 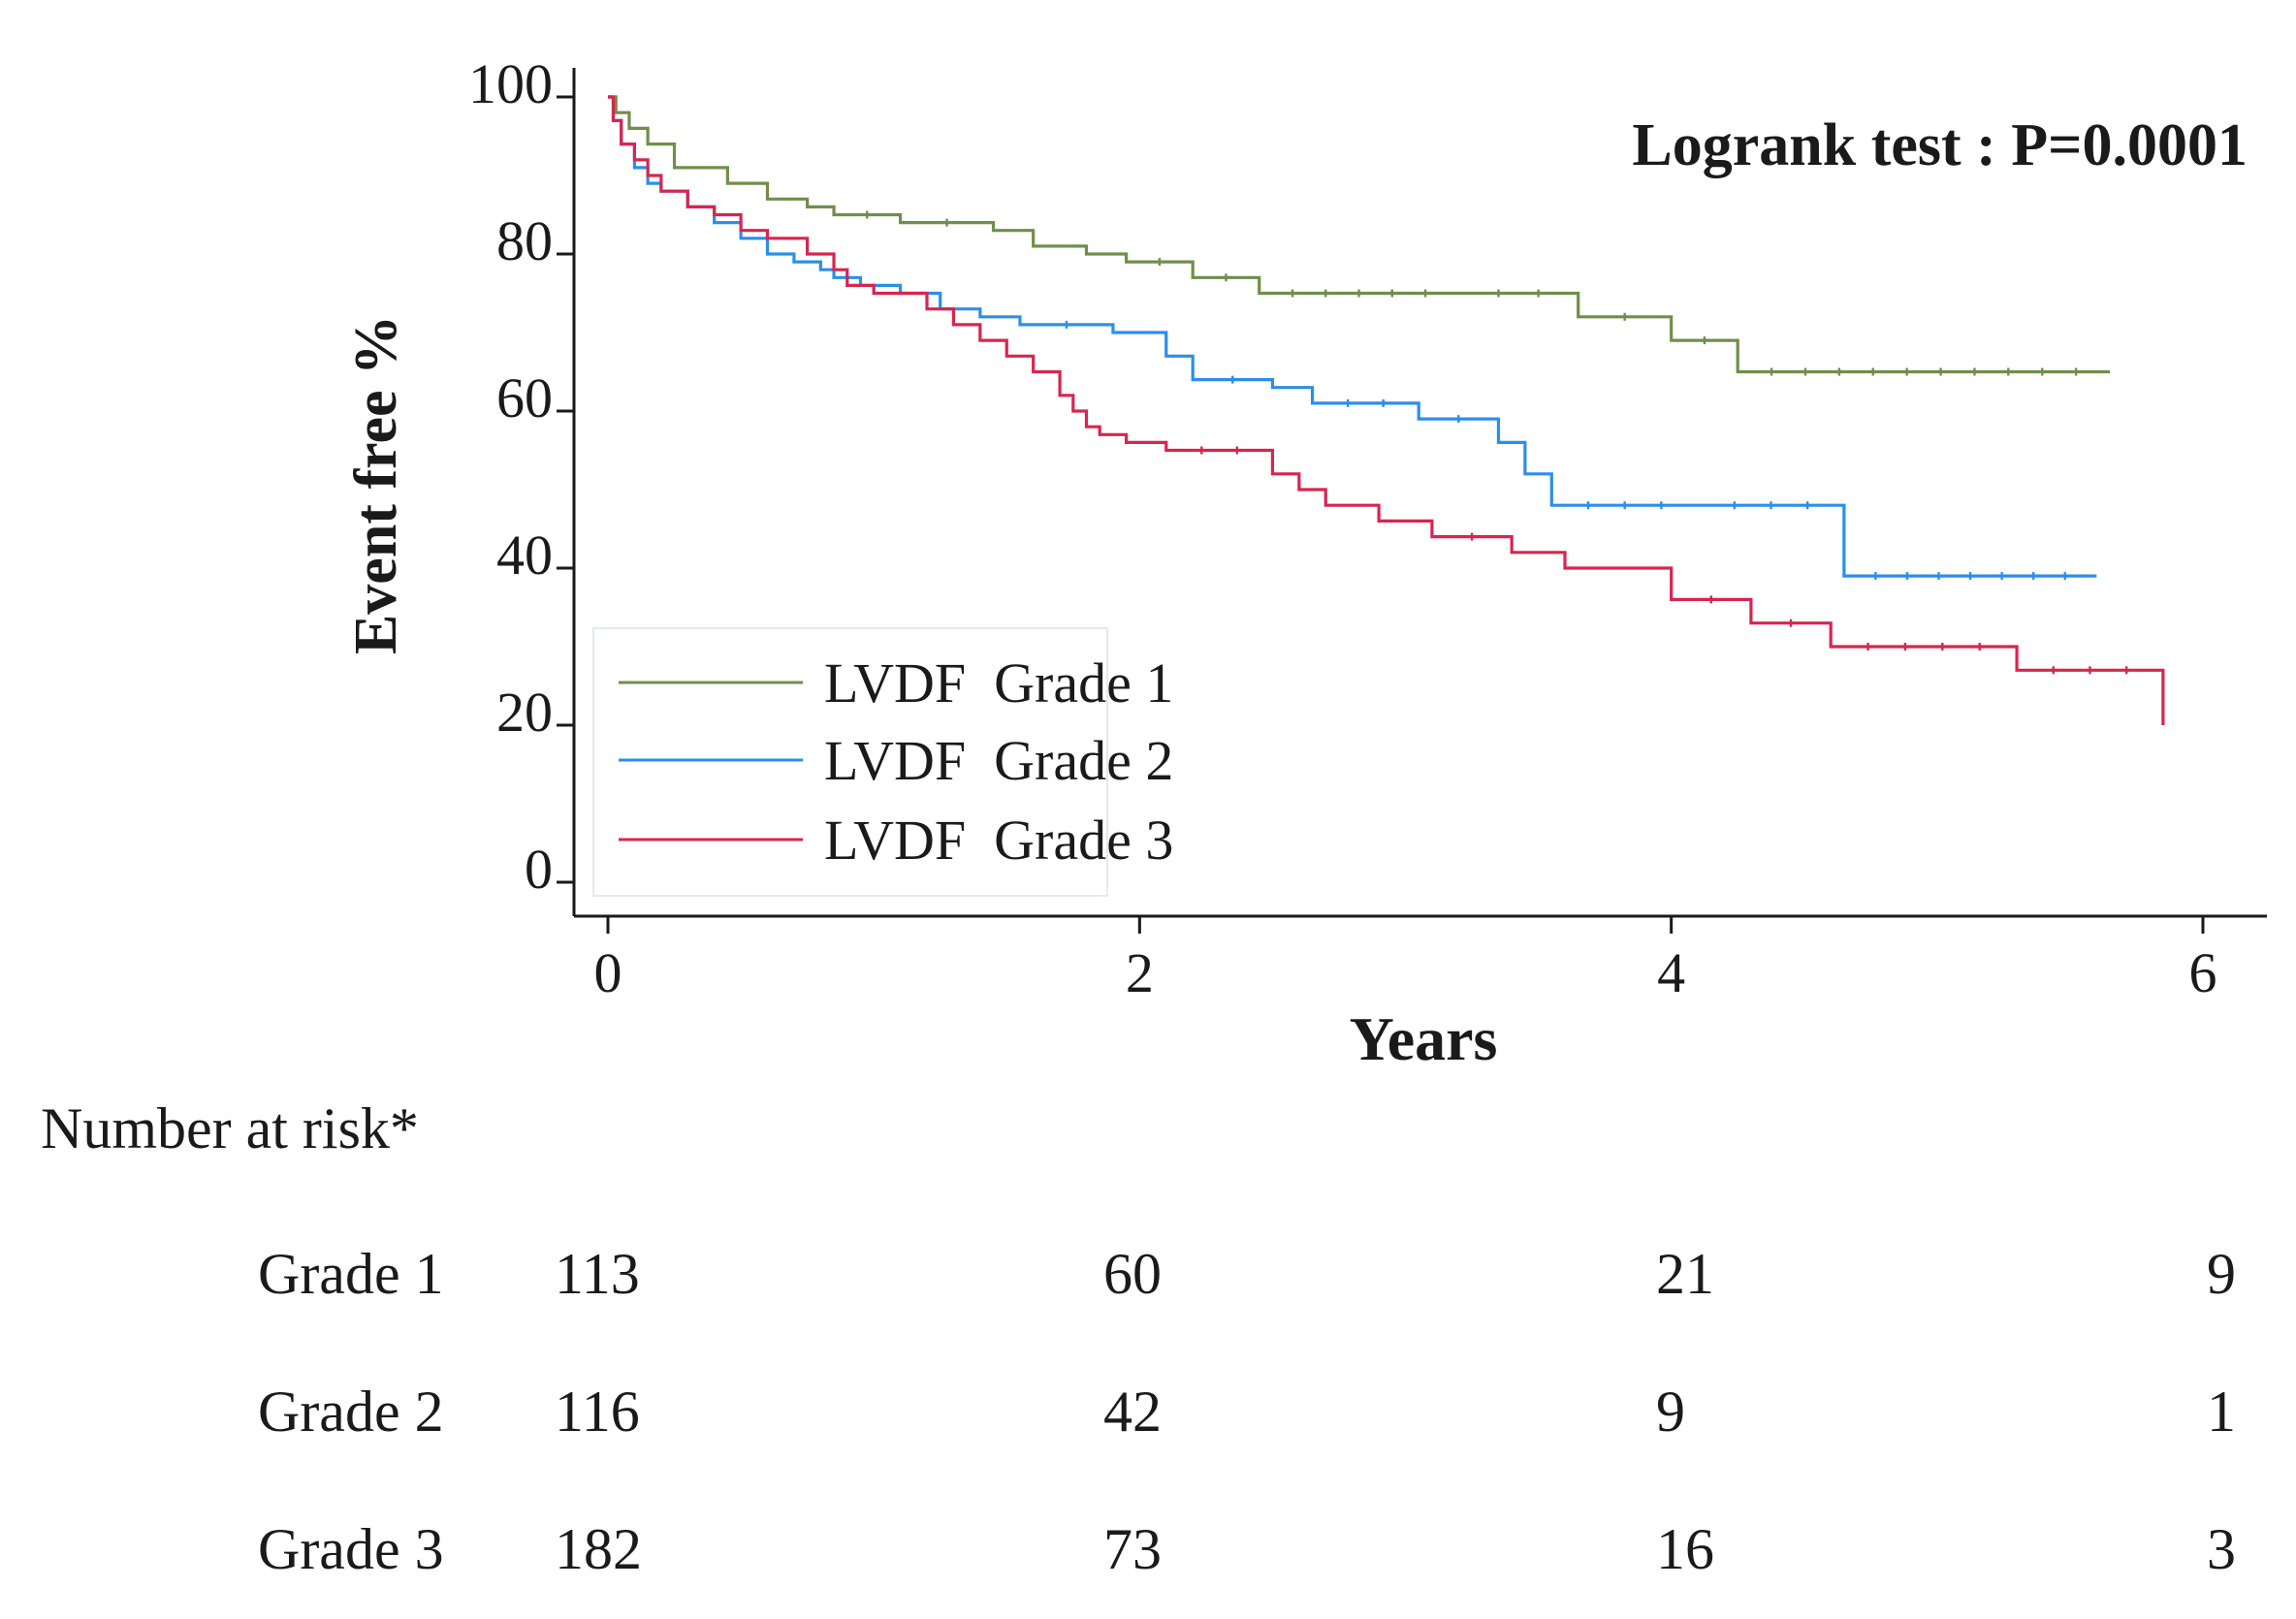 I want to click on risk-value: 116, so click(x=597, y=1412).